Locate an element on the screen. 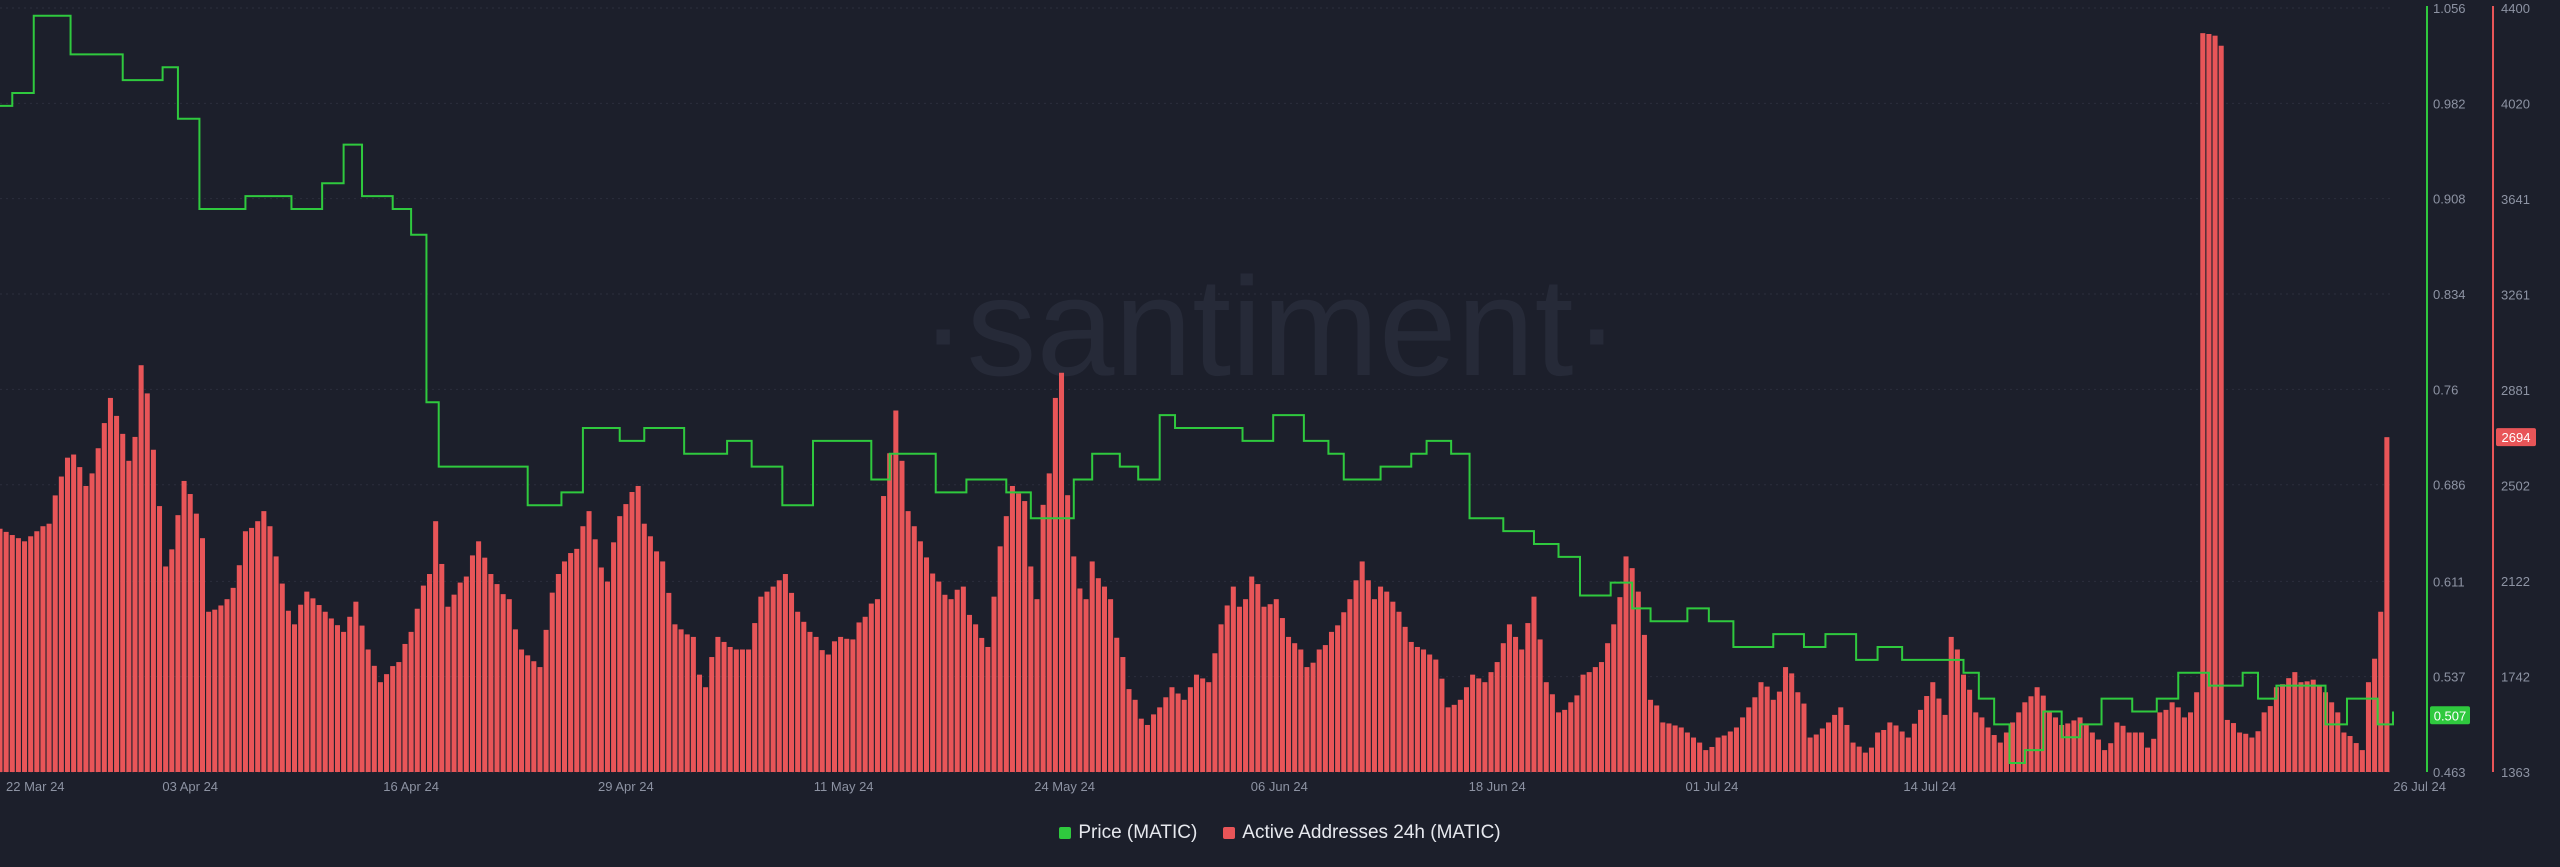 This screenshot has width=2560, height=867. price-tick-label: 0.611 is located at coordinates (2449, 581).